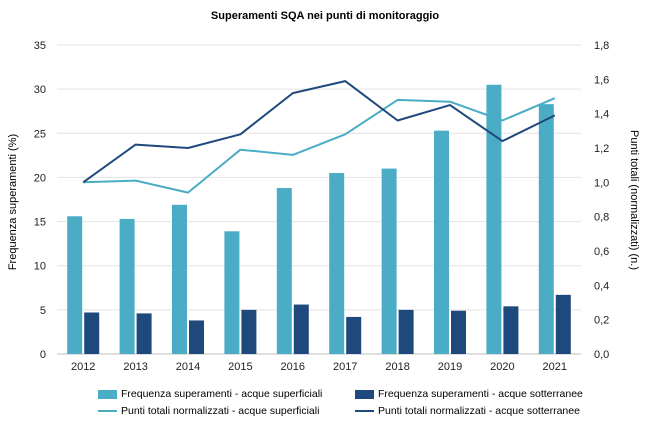 The height and width of the screenshot is (427, 650). What do you see at coordinates (345, 367) in the screenshot?
I see `x-tick-label: 2017` at bounding box center [345, 367].